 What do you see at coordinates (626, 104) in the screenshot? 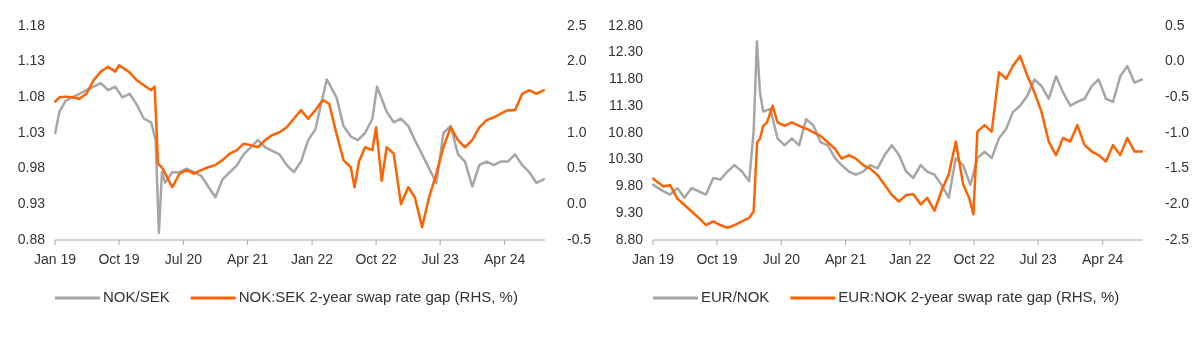
I see `y-tick-label: 11.30` at bounding box center [626, 104].